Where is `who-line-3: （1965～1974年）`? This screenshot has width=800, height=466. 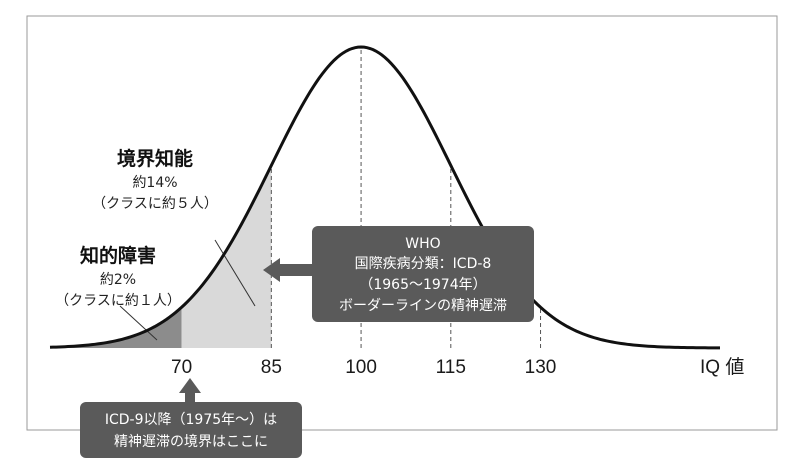
who-line-3: （1965～1974年） is located at coordinates (422, 285).